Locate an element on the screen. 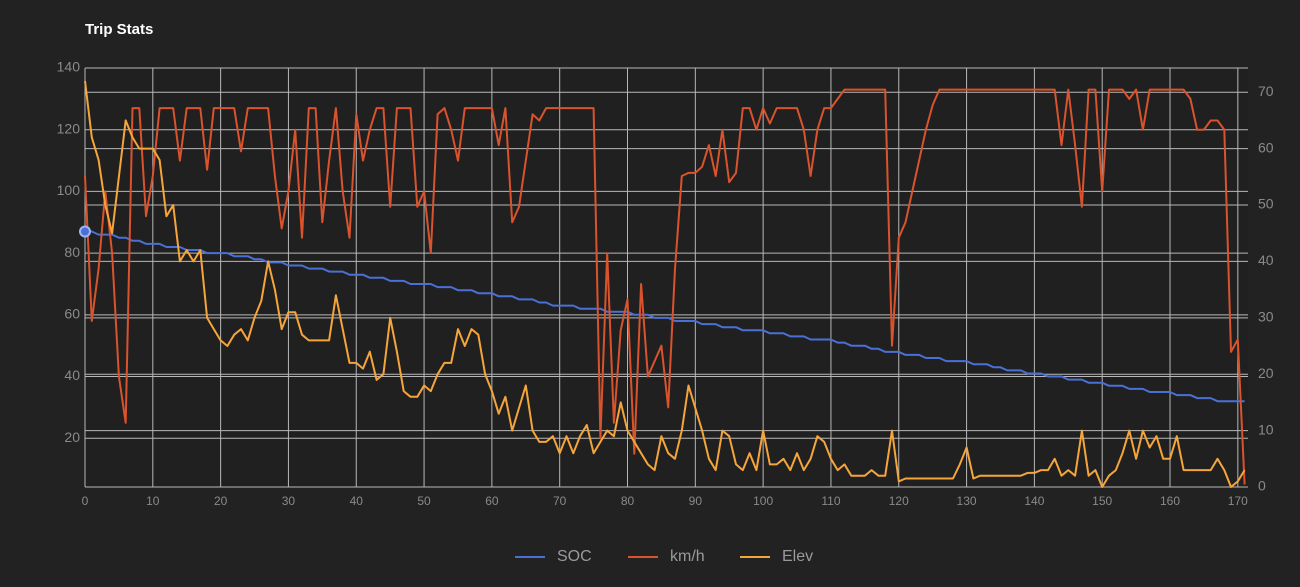 This screenshot has height=587, width=1300. x-tick-label: 100 is located at coordinates (763, 501).